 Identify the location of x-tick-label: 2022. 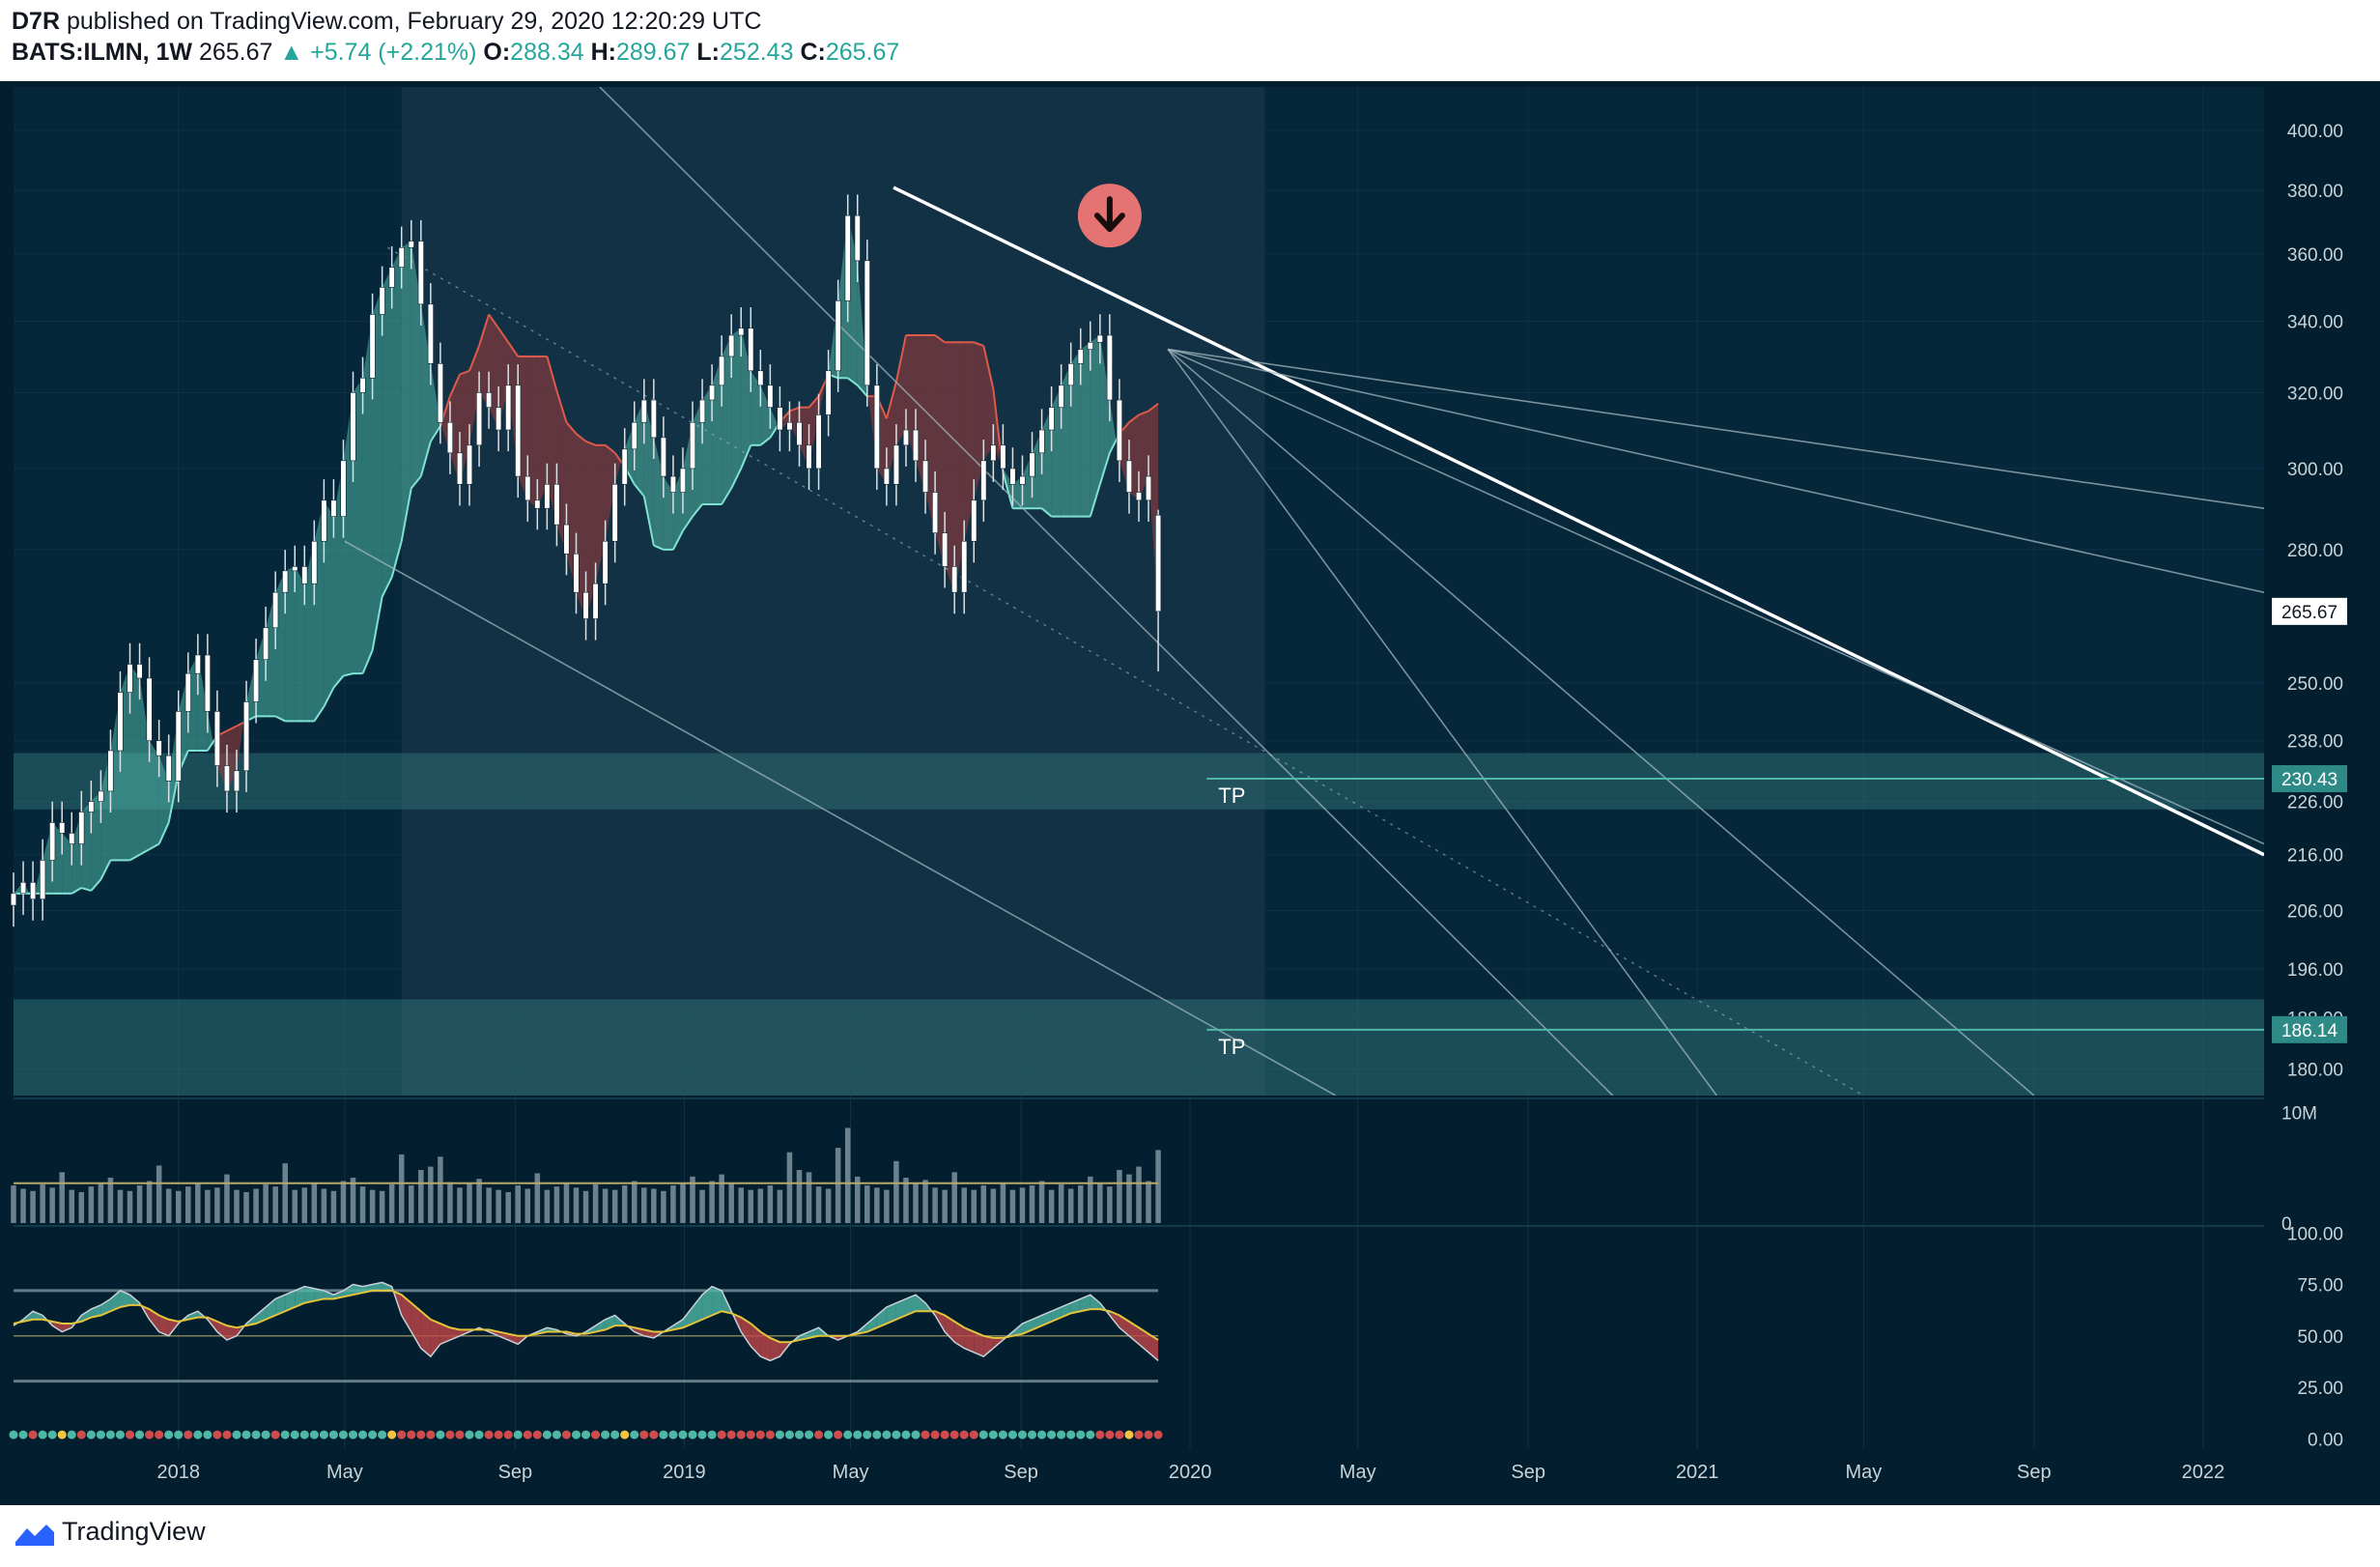
(2204, 1472).